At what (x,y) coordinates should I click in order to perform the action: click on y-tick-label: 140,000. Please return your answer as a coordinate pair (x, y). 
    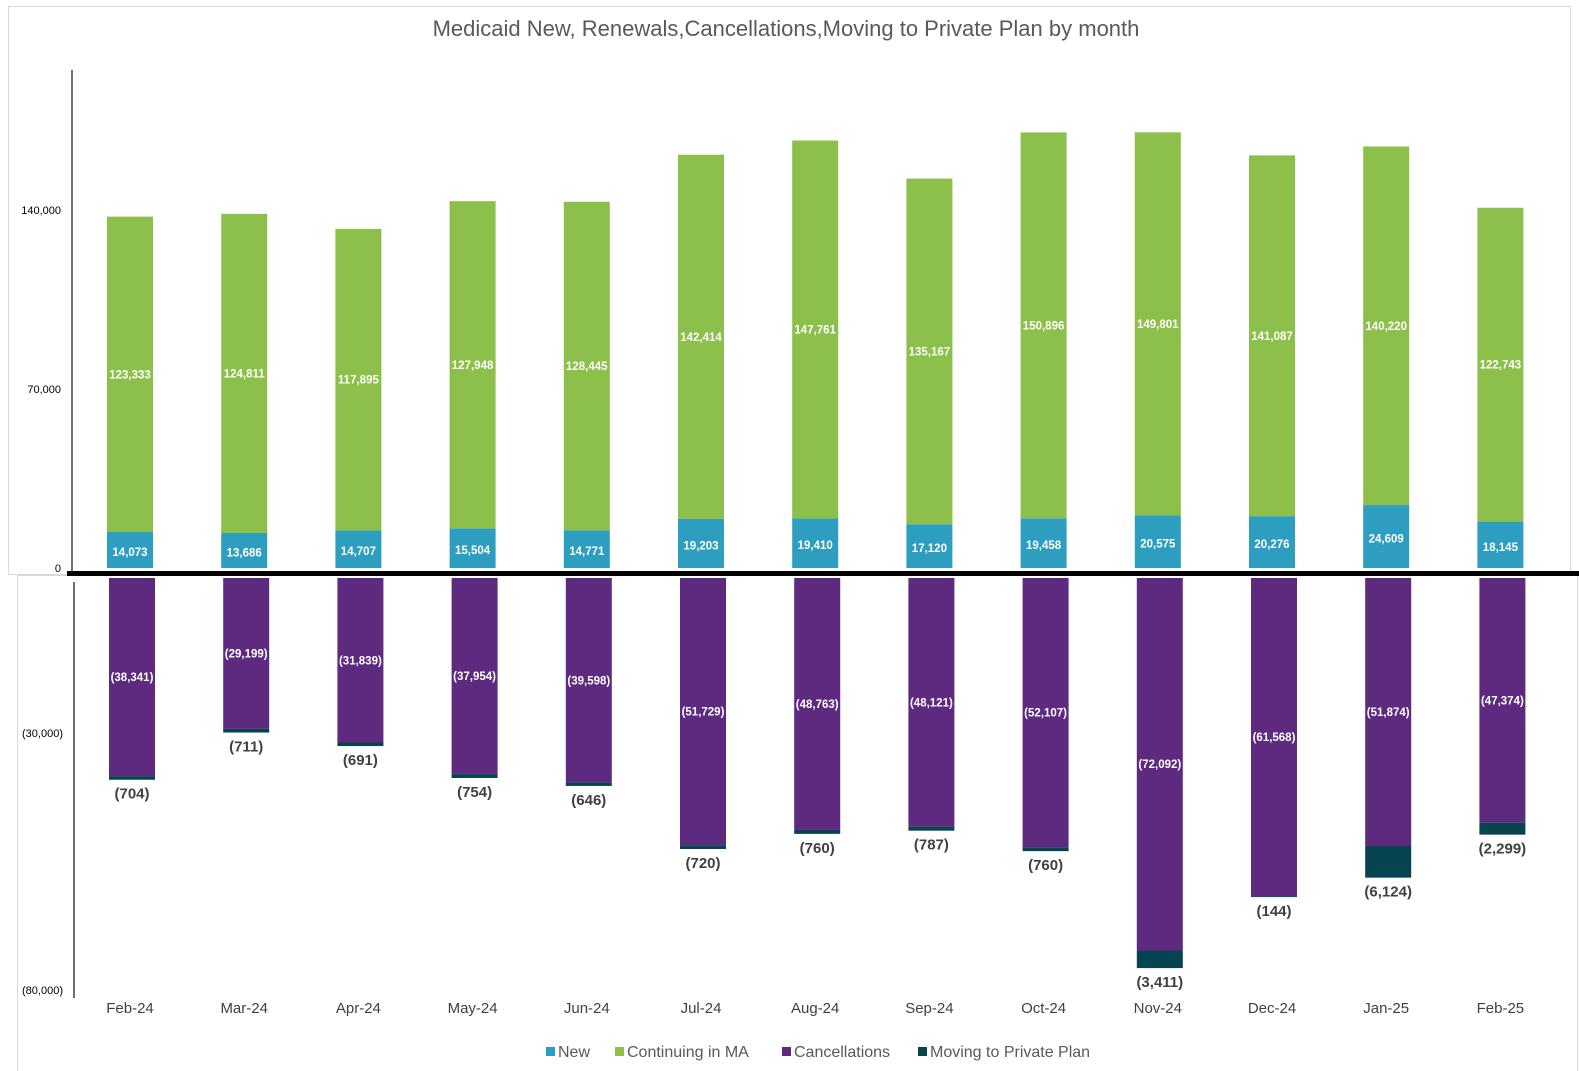
    Looking at the image, I should click on (41, 211).